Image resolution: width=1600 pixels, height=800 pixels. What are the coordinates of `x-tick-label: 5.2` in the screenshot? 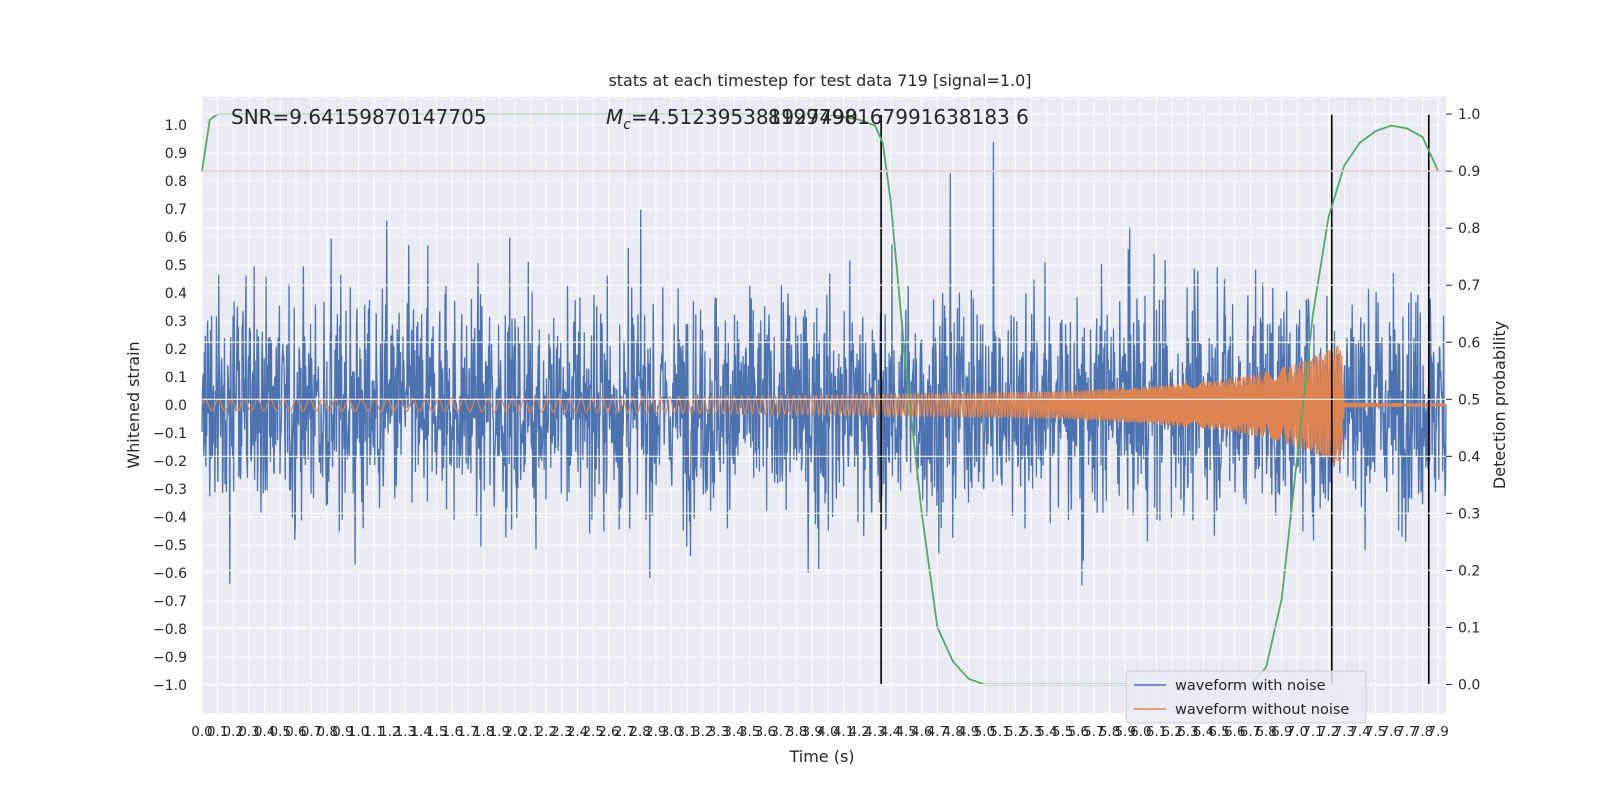 It's located at (1015, 732).